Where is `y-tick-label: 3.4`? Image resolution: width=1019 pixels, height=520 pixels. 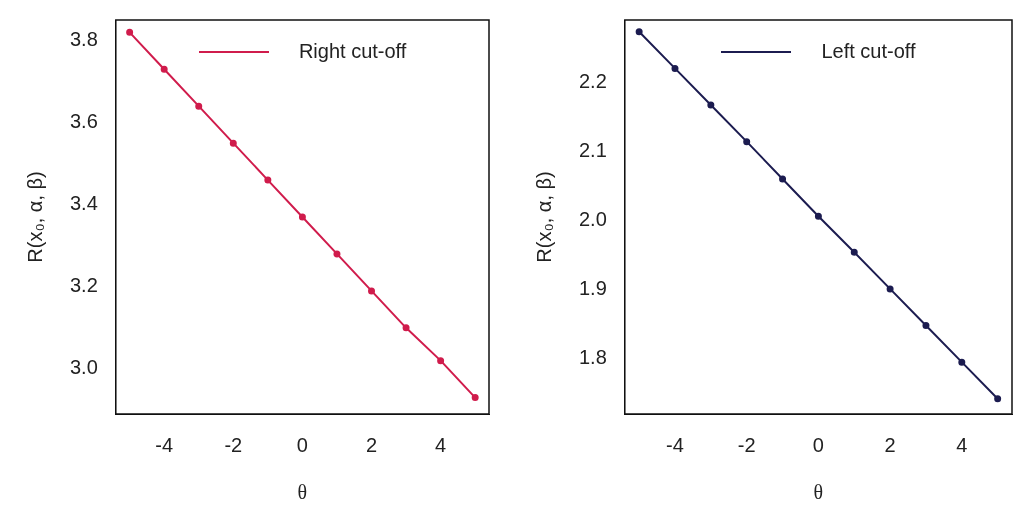 y-tick-label: 3.4 is located at coordinates (83, 203).